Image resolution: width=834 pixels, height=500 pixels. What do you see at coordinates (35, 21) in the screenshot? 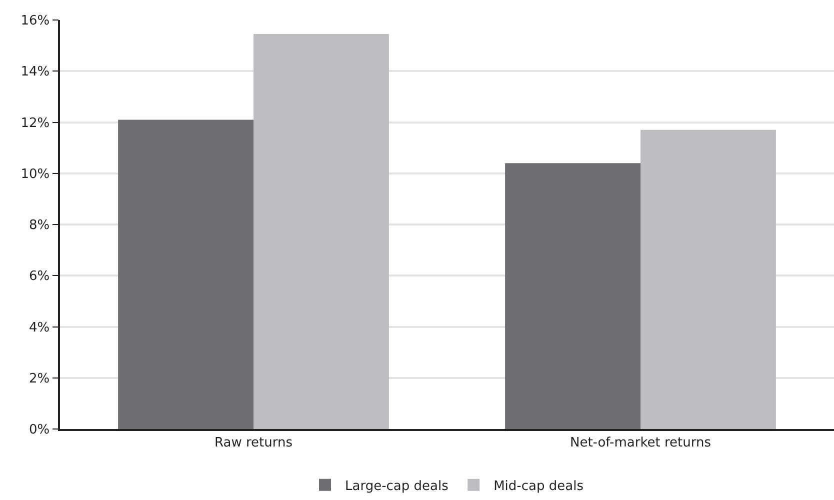
I see `y-tick-label: 16%` at bounding box center [35, 21].